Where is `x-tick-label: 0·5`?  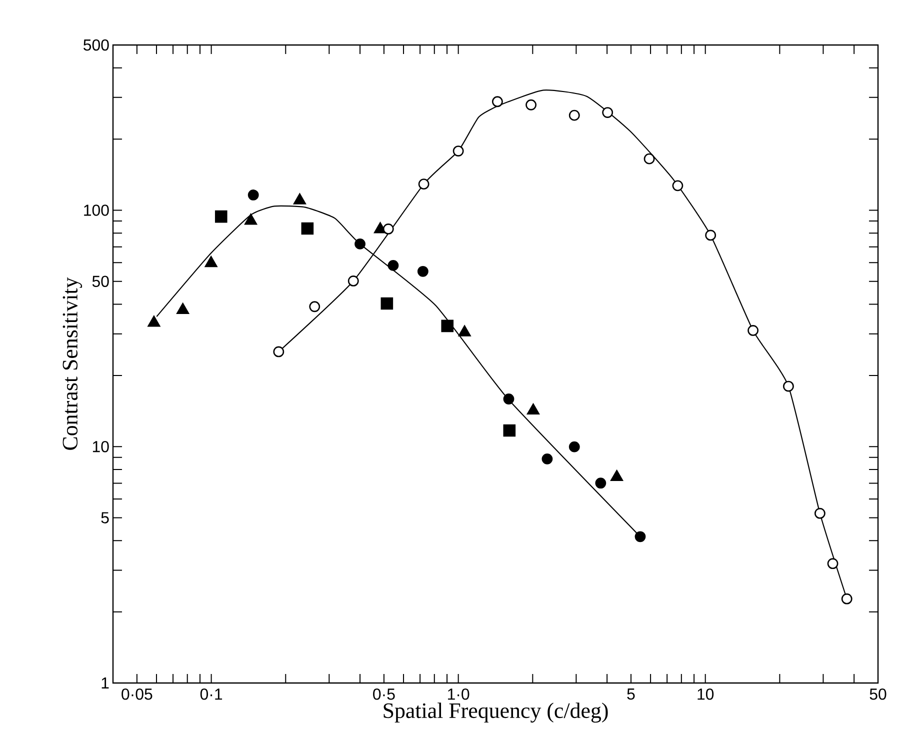
x-tick-label: 0·5 is located at coordinates (384, 694).